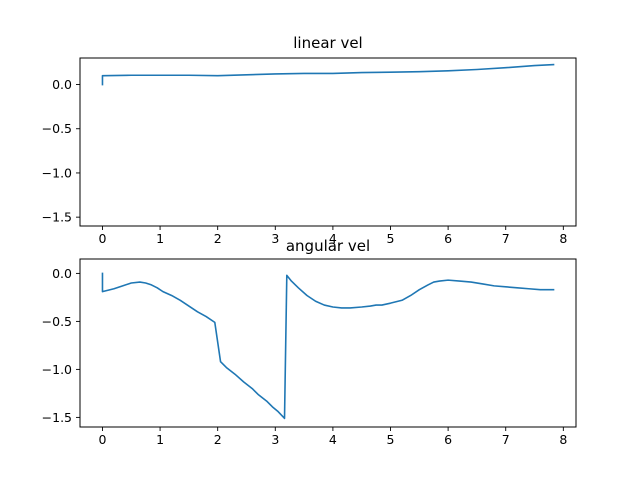  What do you see at coordinates (328, 74) in the screenshot?
I see `series-line` at bounding box center [328, 74].